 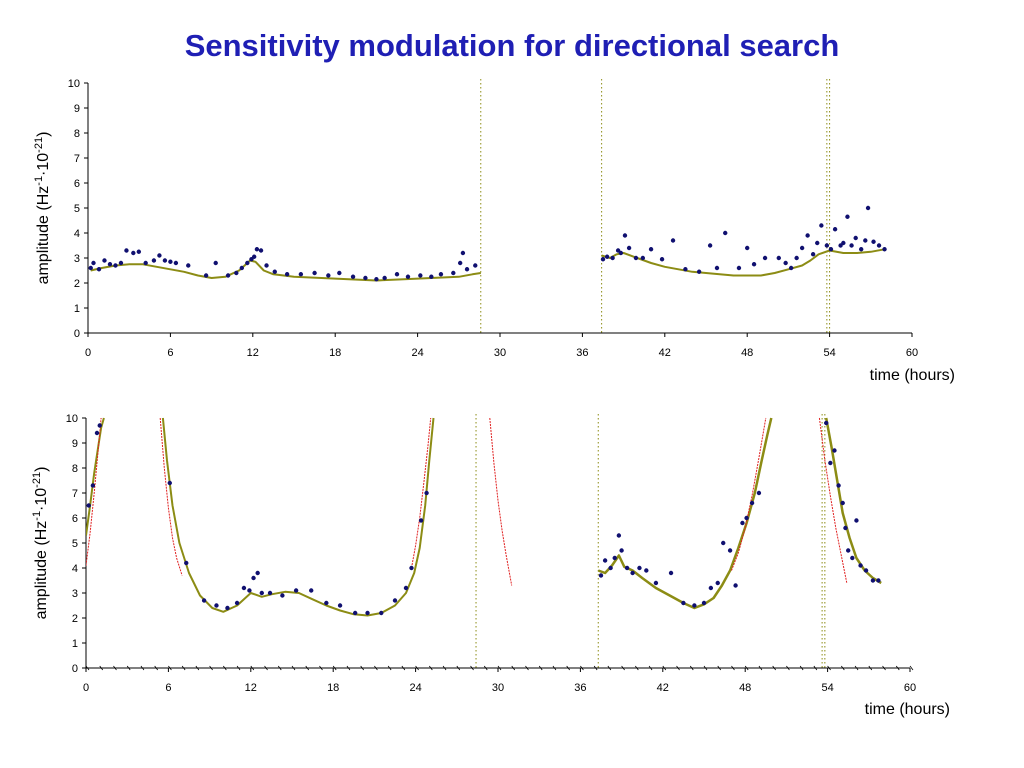 I want to click on x-axis-label: time (hours), so click(x=912, y=375).